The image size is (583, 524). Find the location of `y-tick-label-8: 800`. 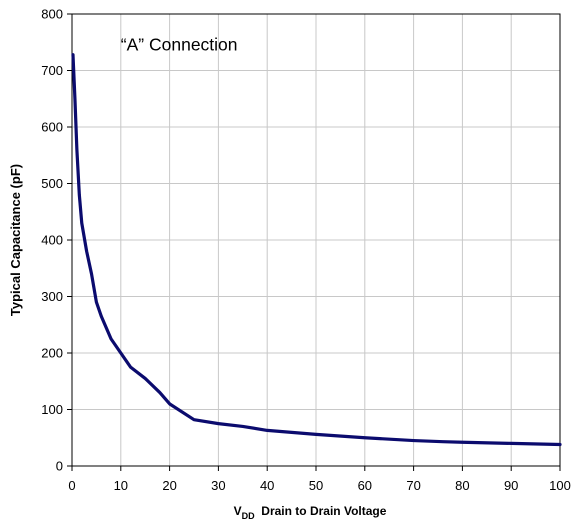

y-tick-label-8: 800 is located at coordinates (52, 14).